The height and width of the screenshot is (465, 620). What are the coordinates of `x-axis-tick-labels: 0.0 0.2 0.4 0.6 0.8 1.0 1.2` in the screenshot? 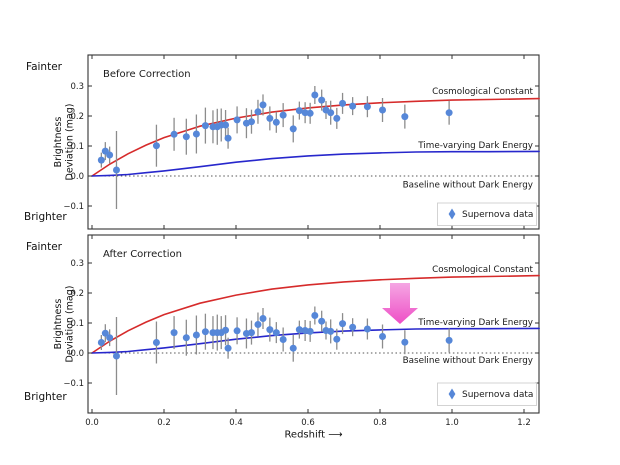 It's located at (308, 423).